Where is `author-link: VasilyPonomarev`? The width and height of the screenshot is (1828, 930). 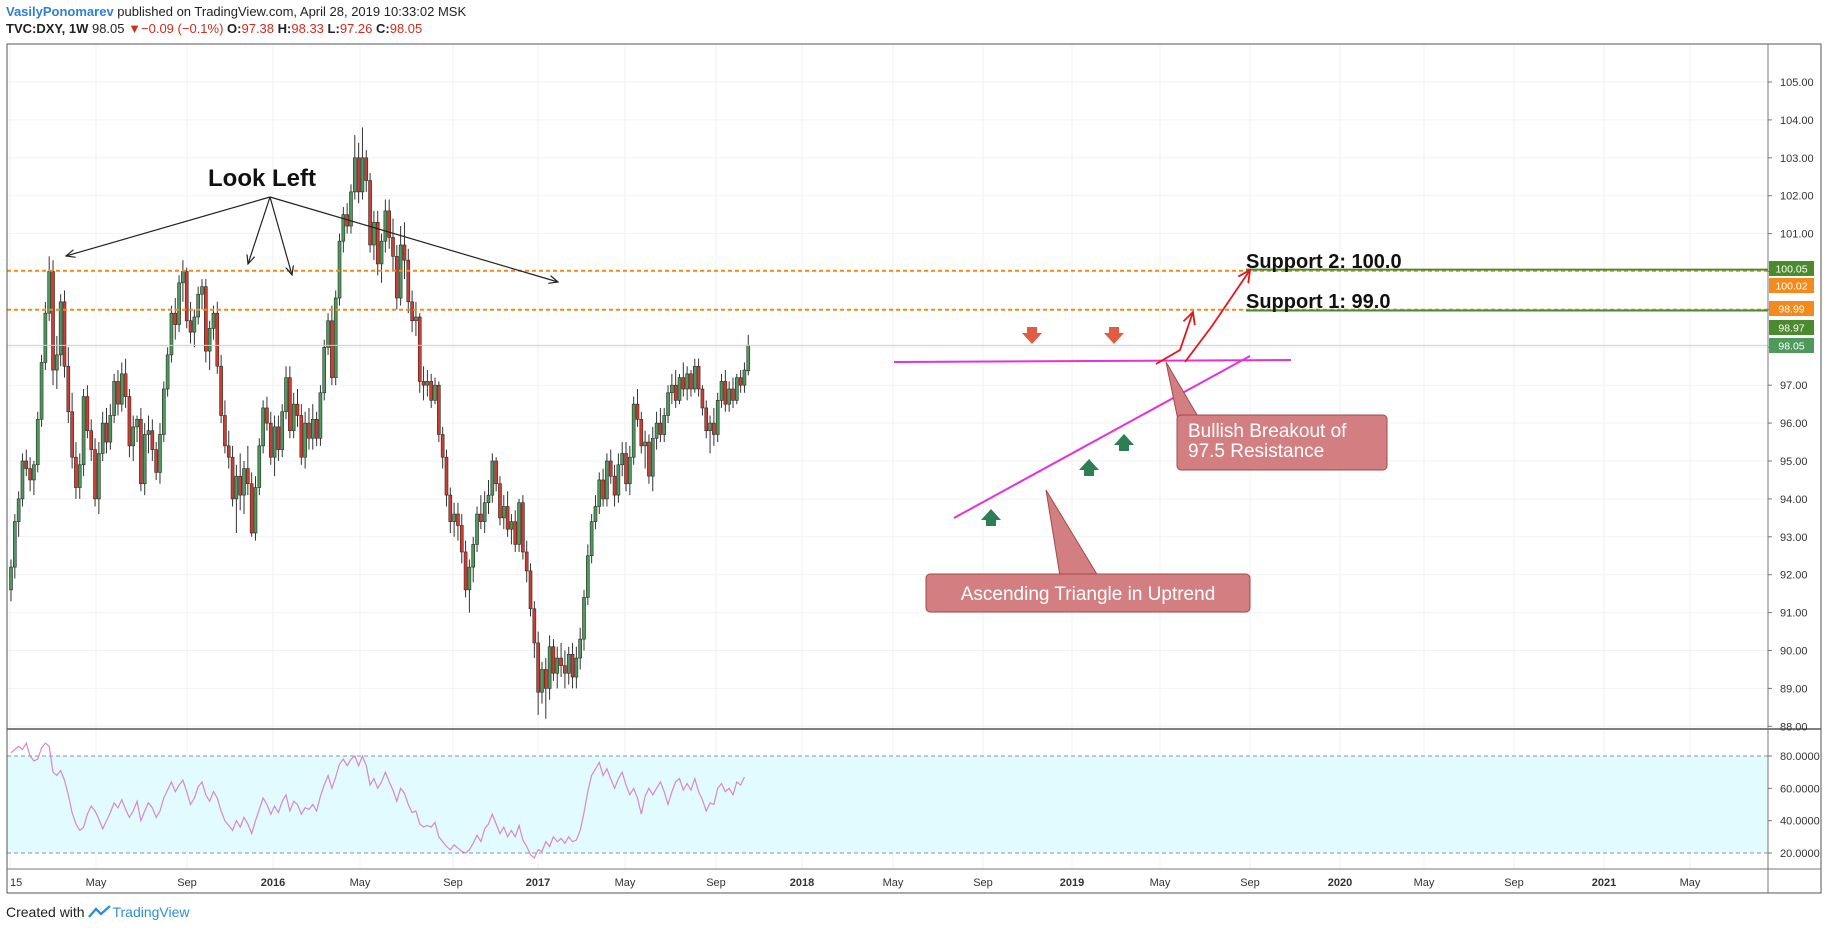 author-link: VasilyPonomarev is located at coordinates (60, 11).